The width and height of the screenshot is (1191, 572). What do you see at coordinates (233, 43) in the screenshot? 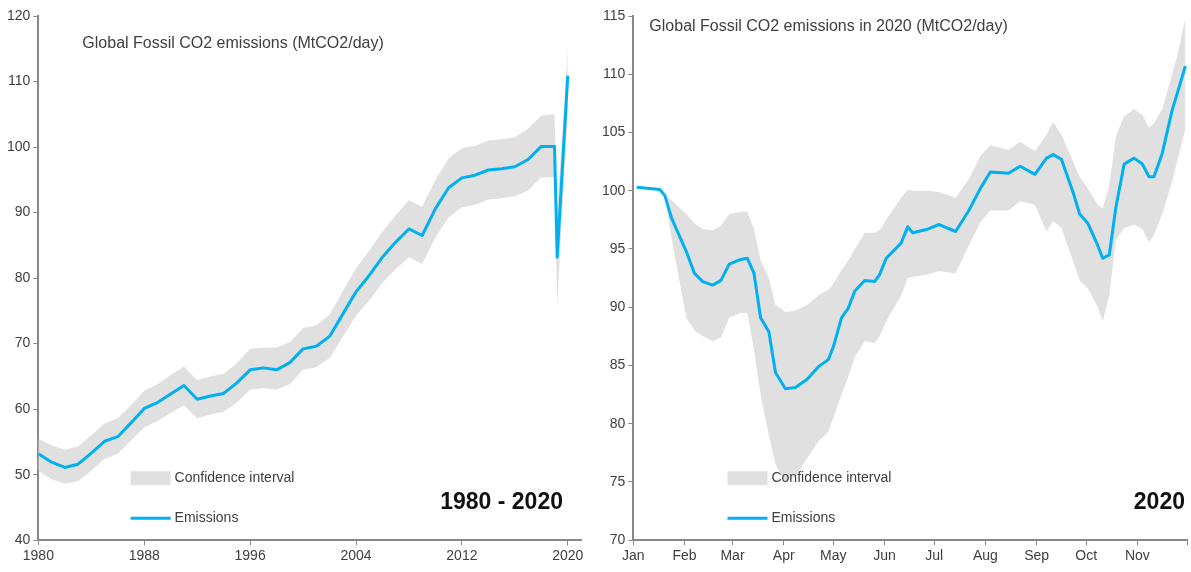
I see `text: Global Fossil CO2 emissions (MtCO2/day)` at bounding box center [233, 43].